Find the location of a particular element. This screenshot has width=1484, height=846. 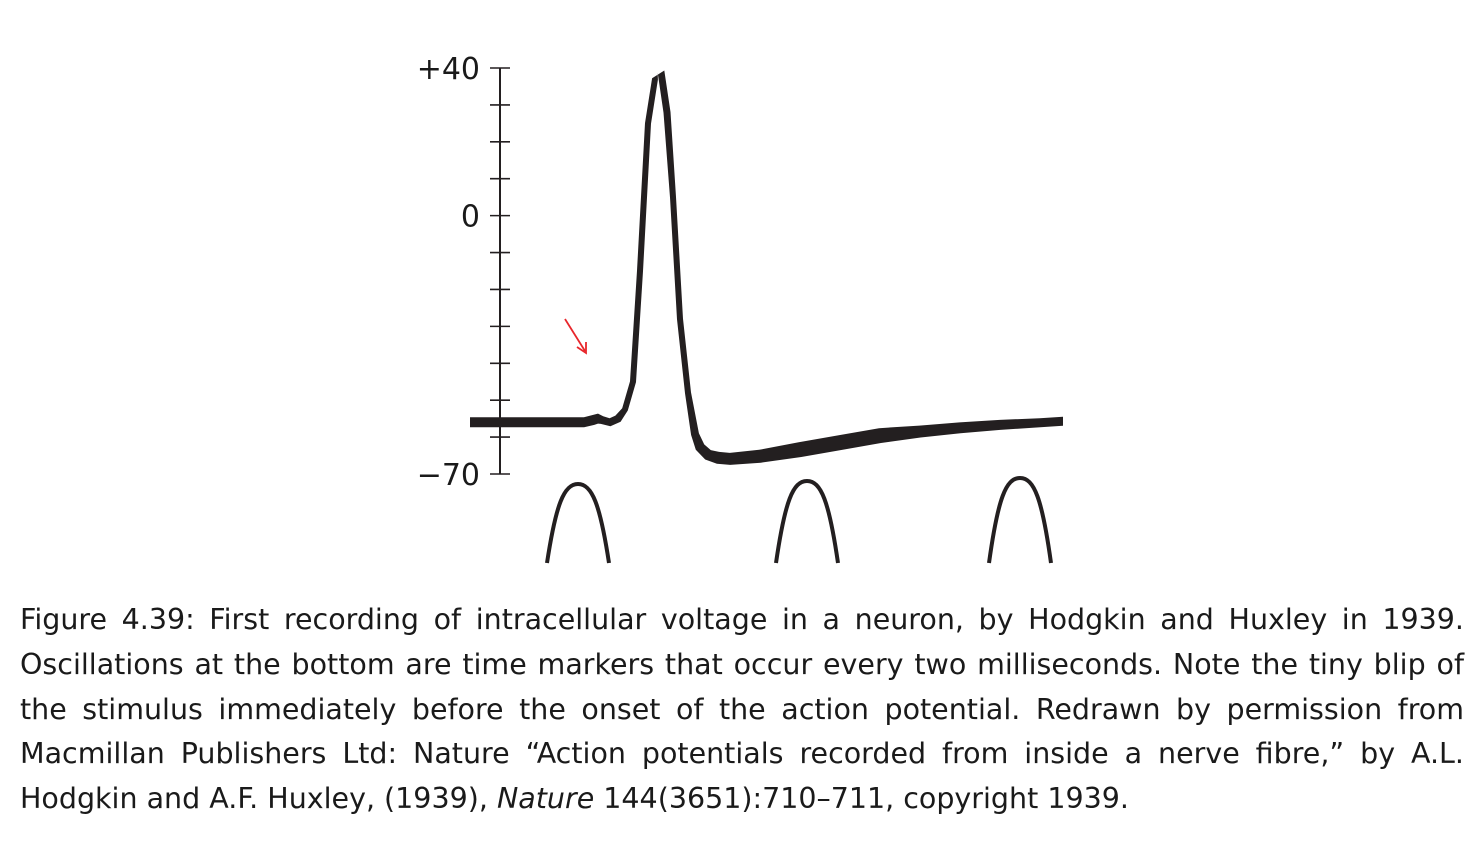

caption-citation: 144(3651):710–711, copyright 1939. is located at coordinates (866, 799).